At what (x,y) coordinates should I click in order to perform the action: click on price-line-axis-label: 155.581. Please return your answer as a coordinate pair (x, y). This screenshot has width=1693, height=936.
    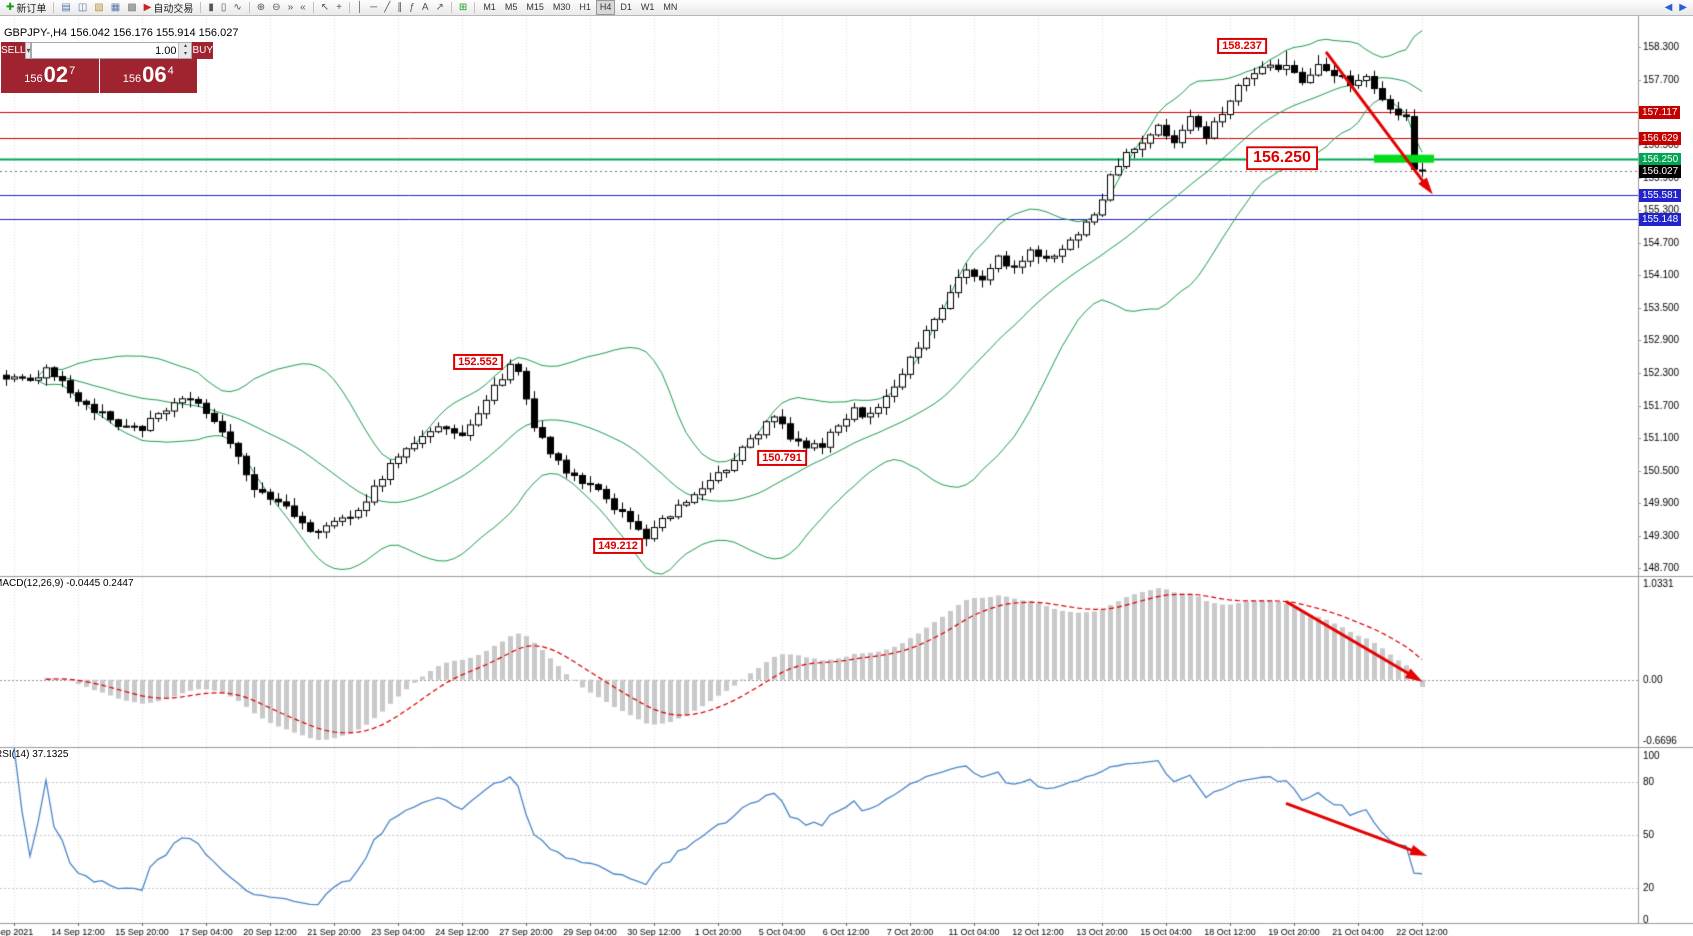
    Looking at the image, I should click on (1660, 195).